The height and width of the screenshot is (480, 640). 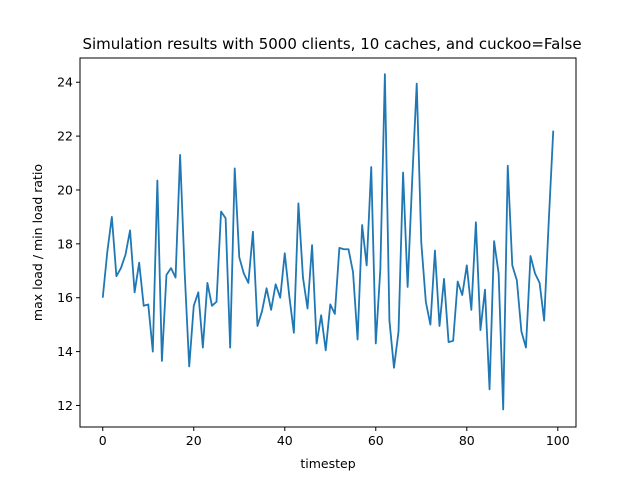 I want to click on y-tick-label: 14, so click(x=65, y=351).